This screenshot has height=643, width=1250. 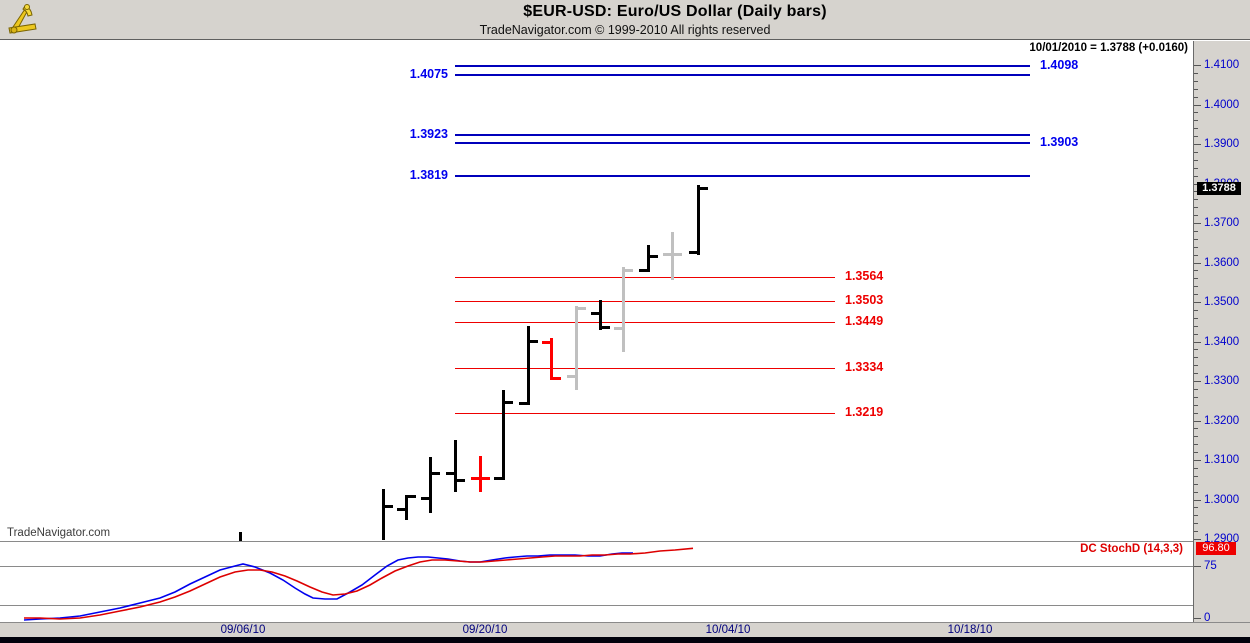 I want to click on axis-price-label: 1.3700, so click(x=1222, y=223).